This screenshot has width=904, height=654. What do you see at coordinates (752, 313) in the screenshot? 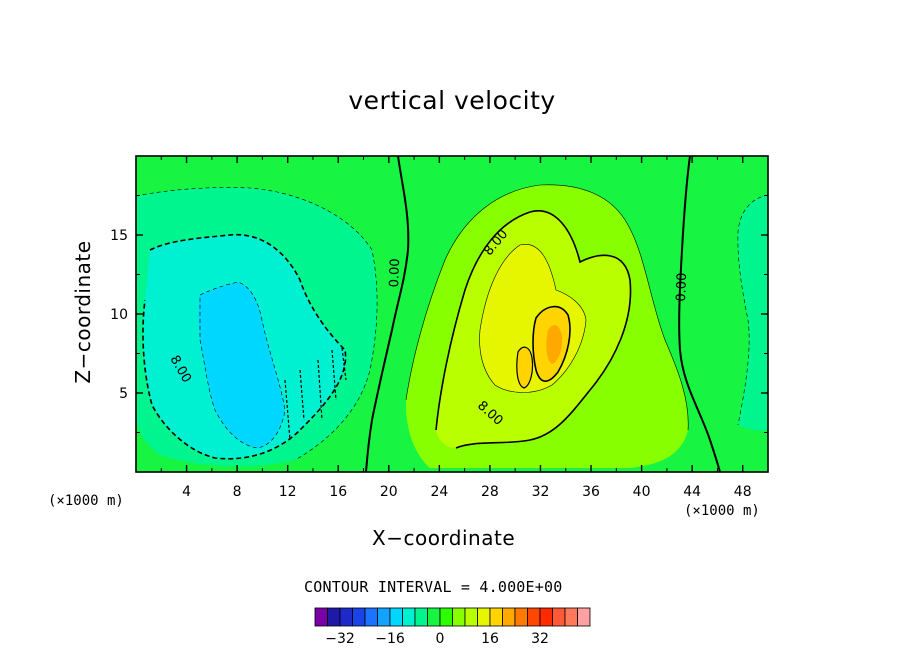
I see `field-region-neg4-right` at bounding box center [752, 313].